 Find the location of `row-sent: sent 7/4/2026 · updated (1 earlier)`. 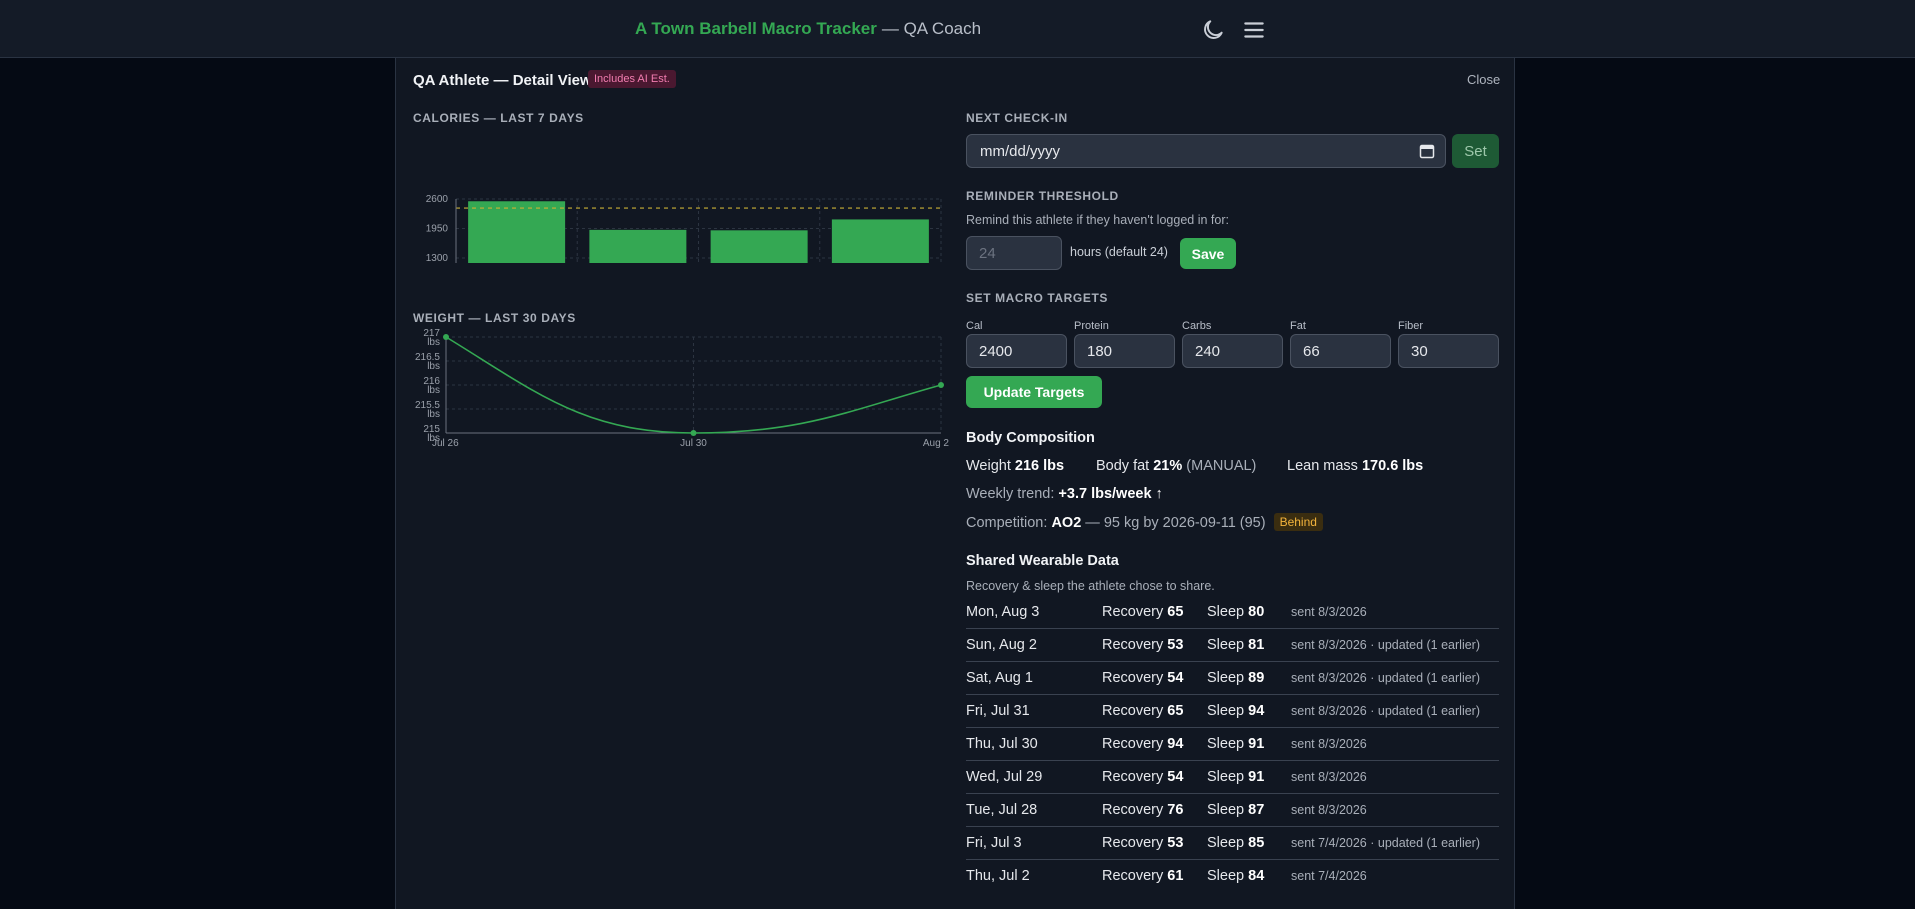

row-sent: sent 7/4/2026 · updated (1 earlier) is located at coordinates (1386, 843).